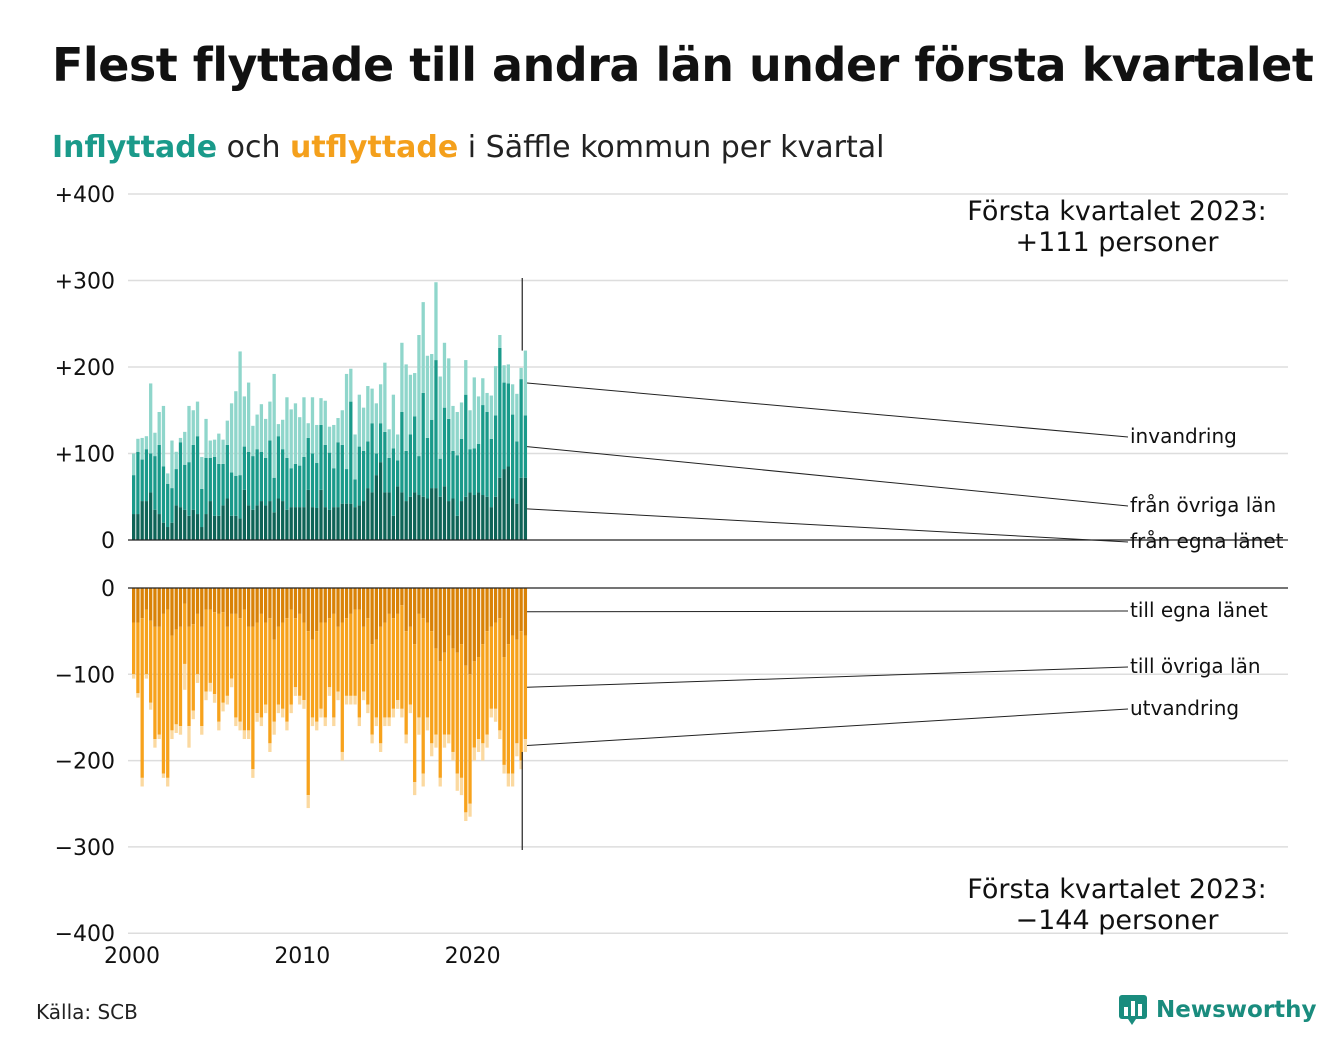  What do you see at coordinates (1217, 1010) in the screenshot?
I see `newsworthy-logo: Newsworthy` at bounding box center [1217, 1010].